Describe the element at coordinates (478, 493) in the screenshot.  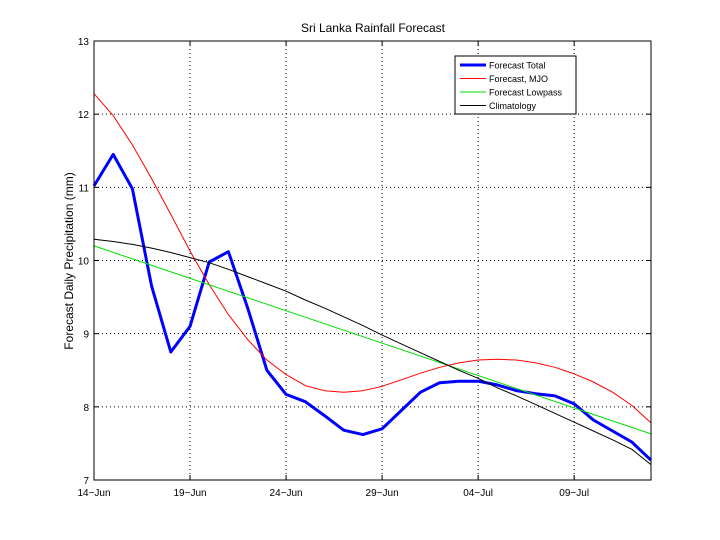
I see `x-tick-label: 04−Jul` at that location.